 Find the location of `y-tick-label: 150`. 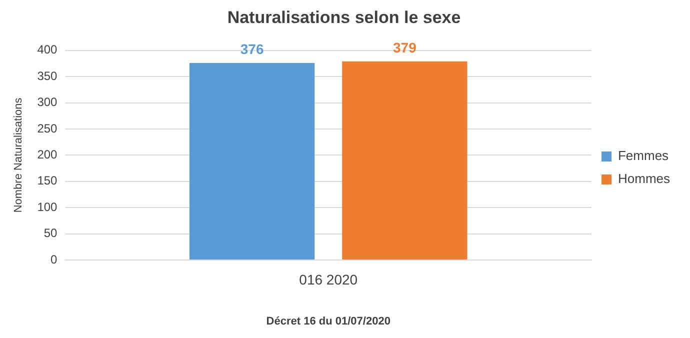

y-tick-label: 150 is located at coordinates (47, 181).